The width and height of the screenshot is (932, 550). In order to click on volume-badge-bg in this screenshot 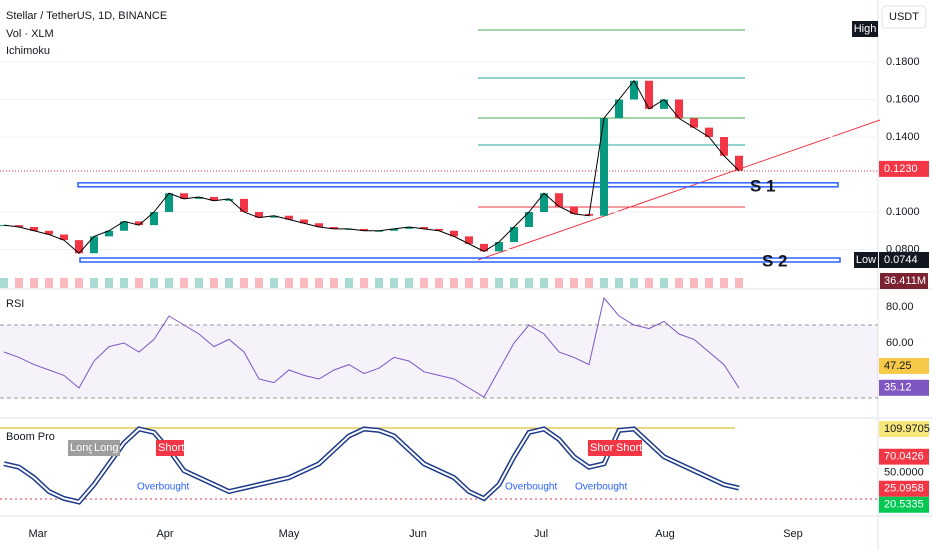, I will do `click(904, 281)`.